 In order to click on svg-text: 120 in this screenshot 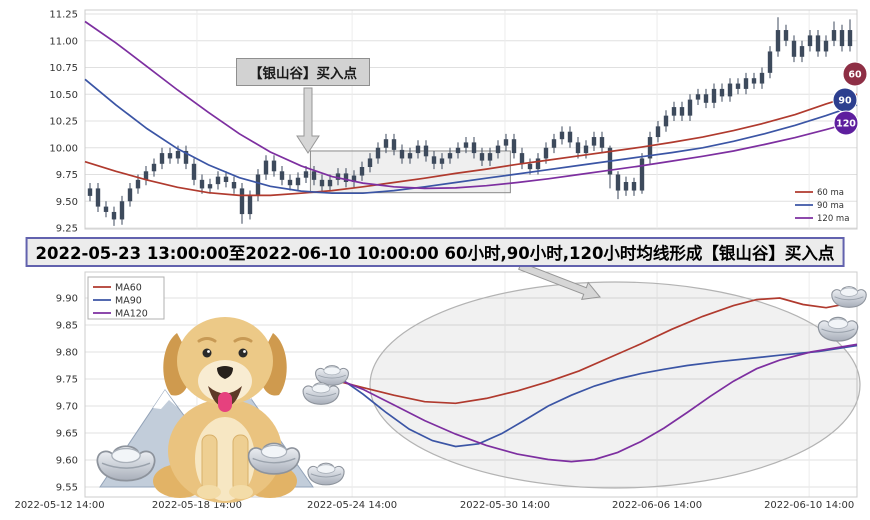, I will do `click(846, 123)`.